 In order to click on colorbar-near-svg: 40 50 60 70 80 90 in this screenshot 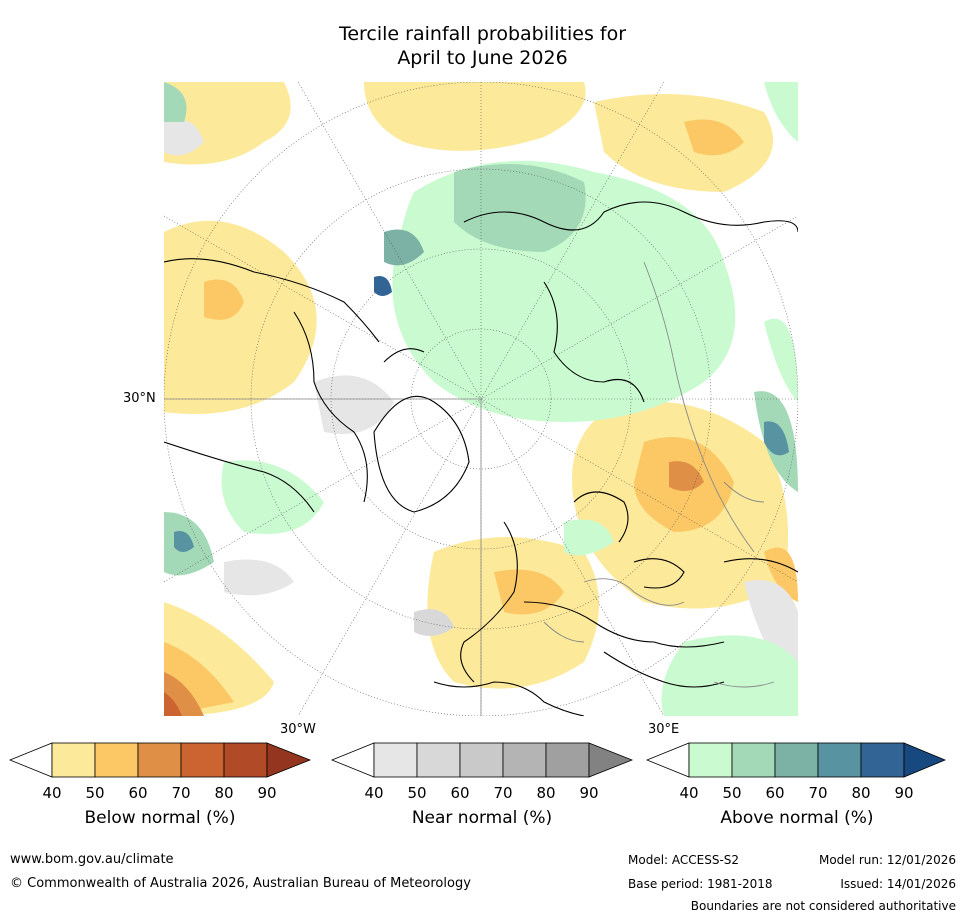, I will do `click(482, 772)`.